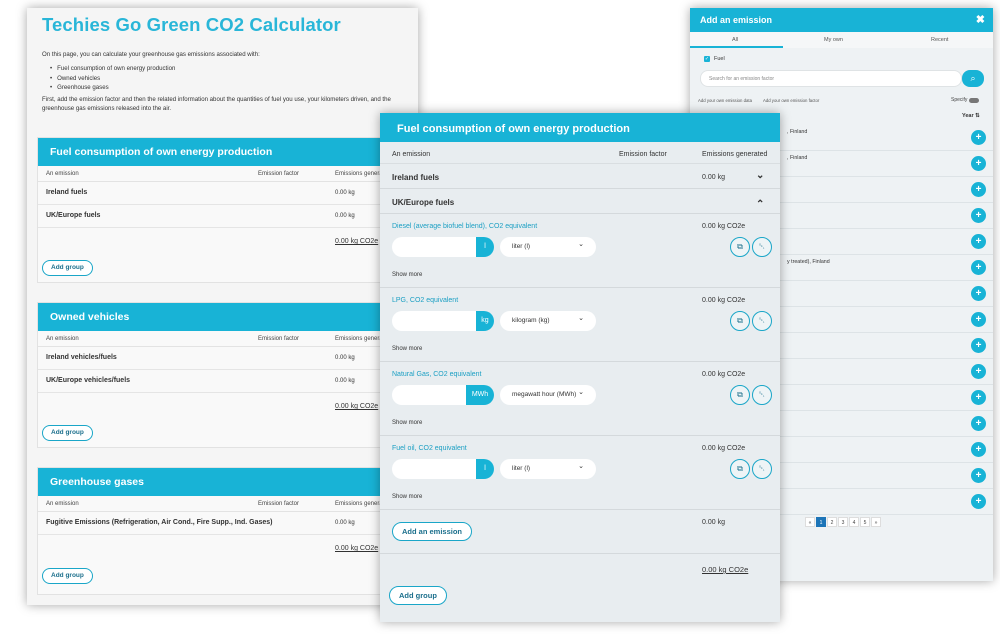 The image size is (1000, 642). Describe the element at coordinates (580, 532) in the screenshot. I see `add-emission-row: Add an emission 0.00 kg` at that location.